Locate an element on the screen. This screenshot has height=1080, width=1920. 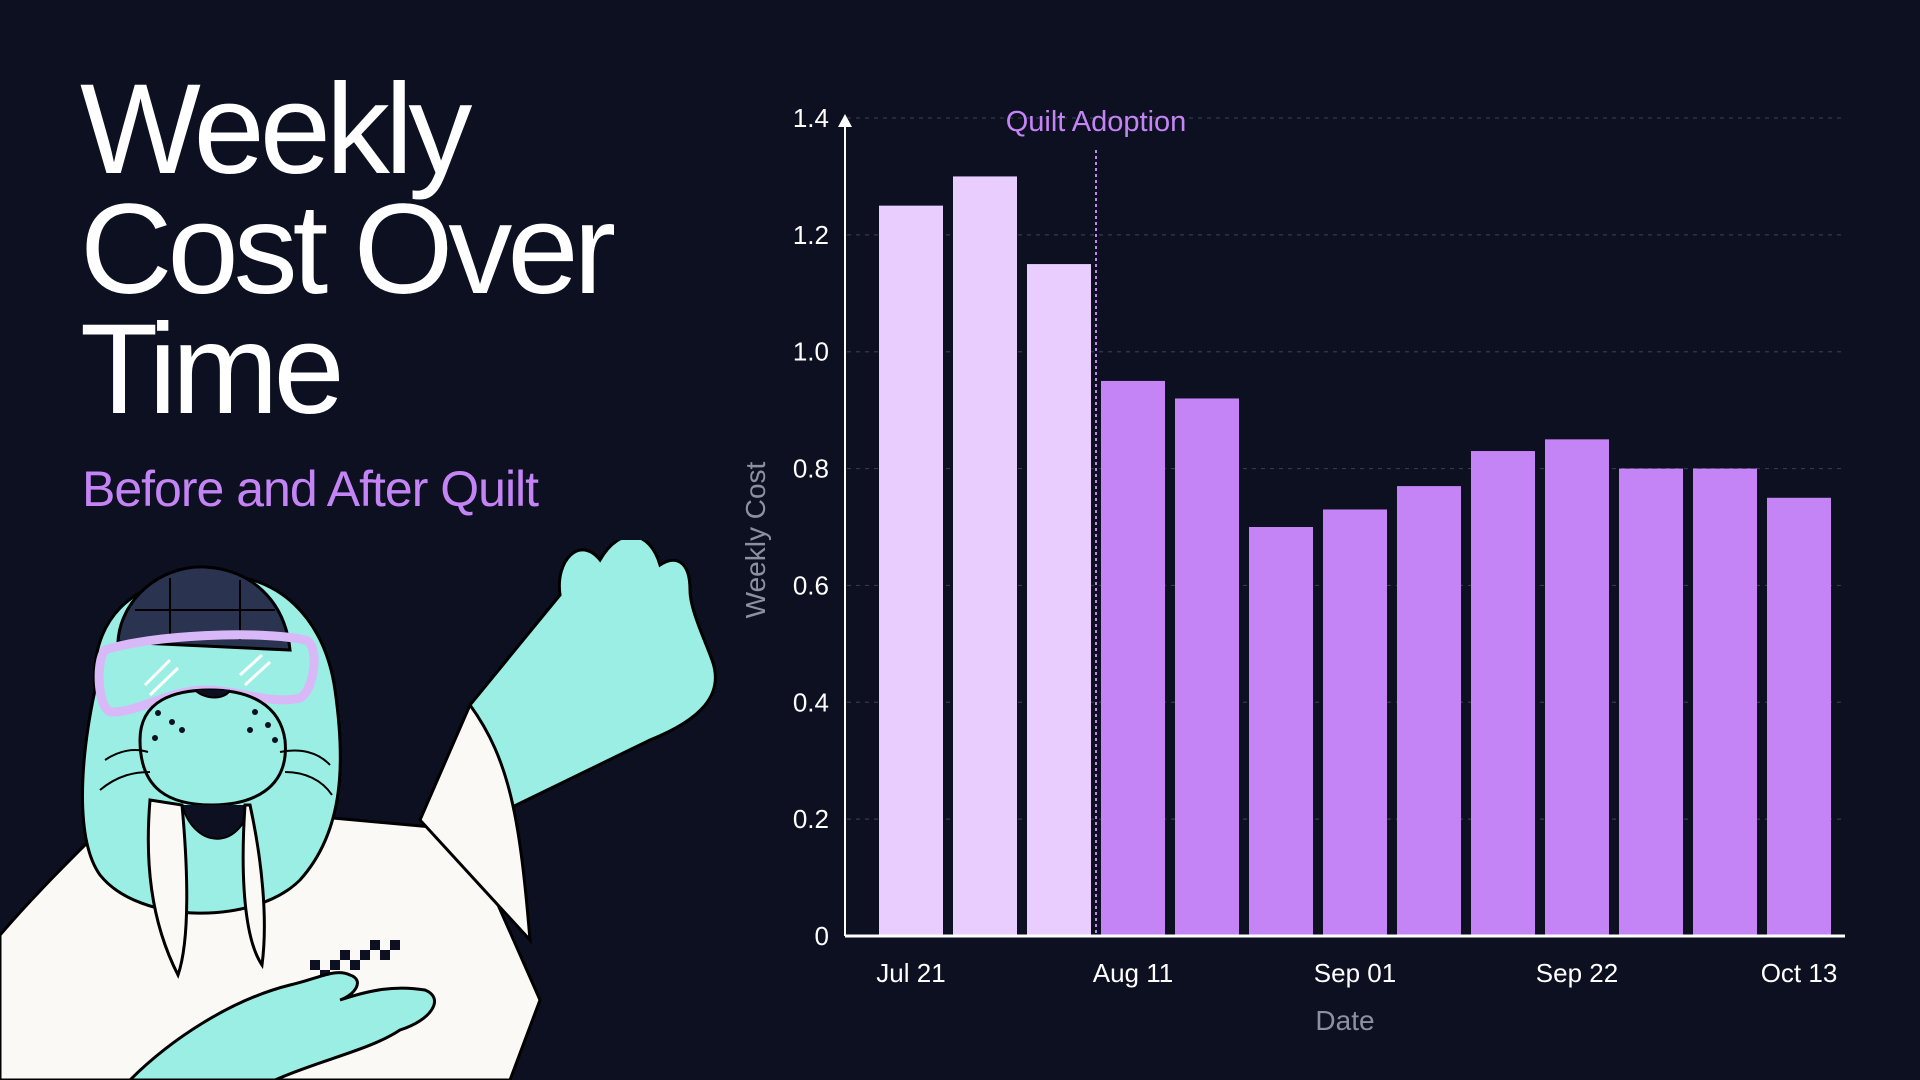
x-tick-label: Jul 21 is located at coordinates (910, 973).